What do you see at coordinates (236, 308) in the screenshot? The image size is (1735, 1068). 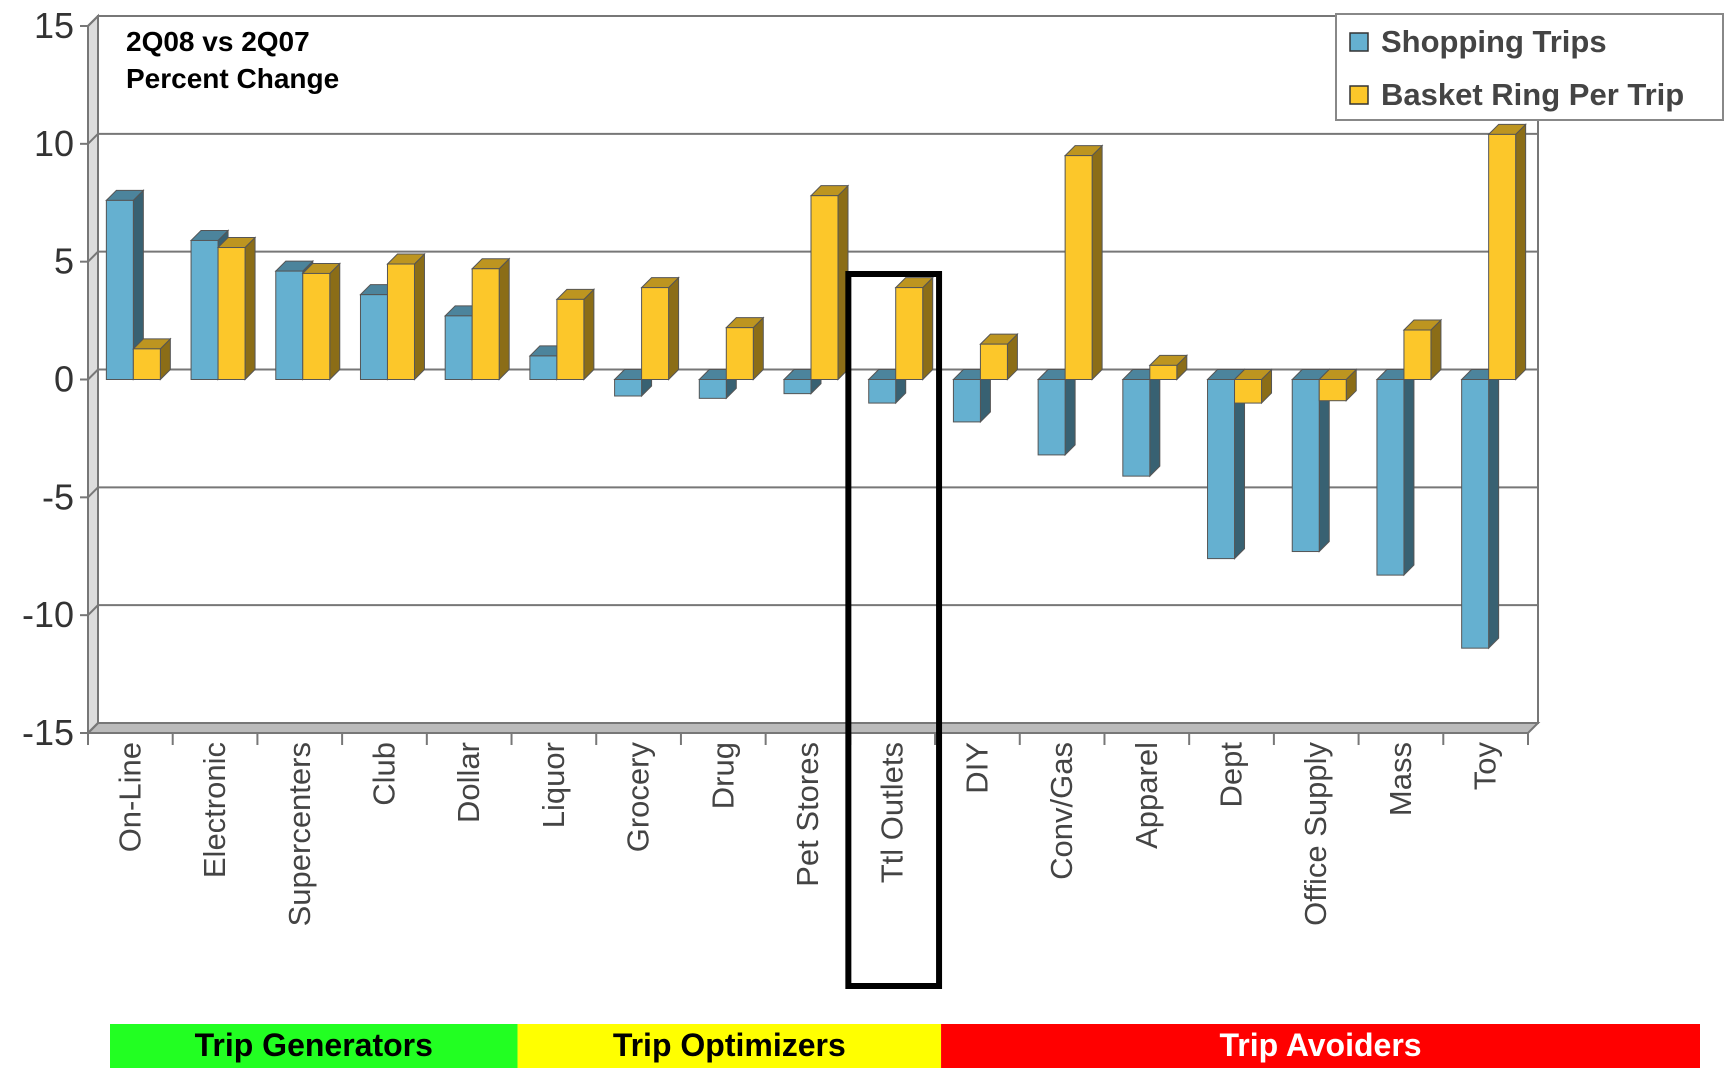 I see `bar-basket-ring-per-trip-electronic` at bounding box center [236, 308].